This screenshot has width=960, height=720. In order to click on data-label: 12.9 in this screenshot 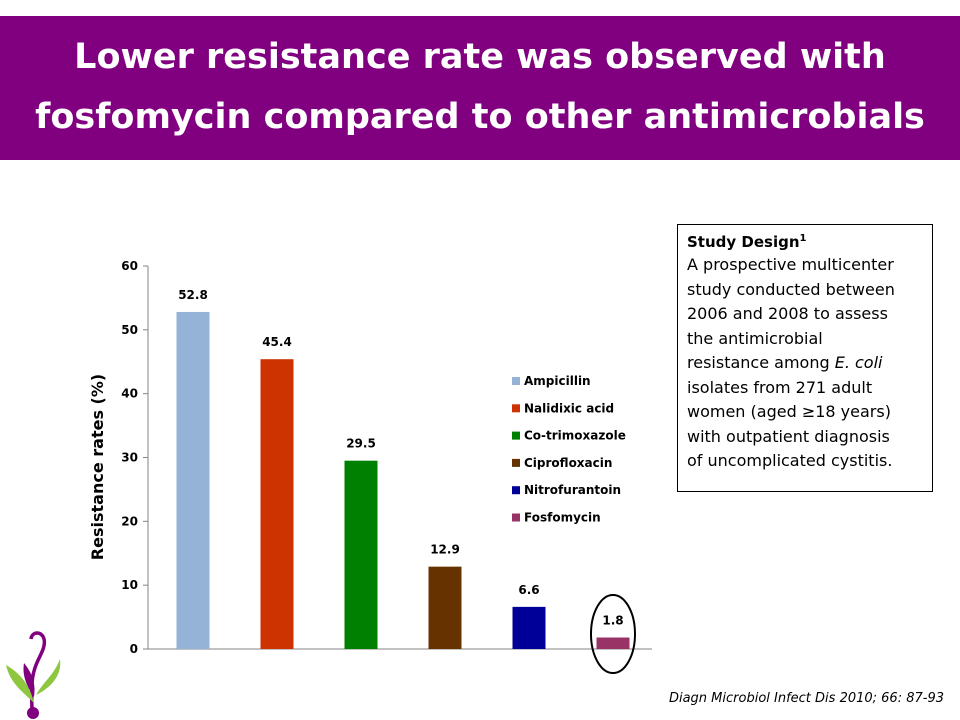, I will do `click(445, 550)`.